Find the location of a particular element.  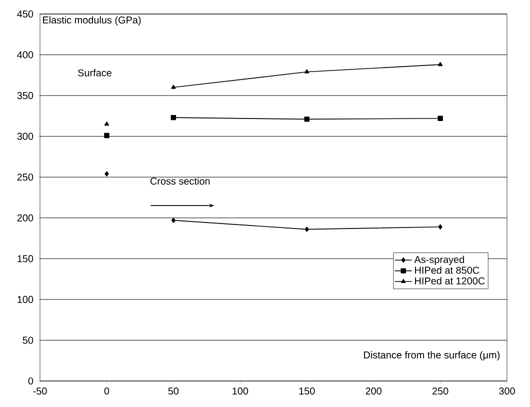

y-tick-label: 0 is located at coordinates (31, 381).